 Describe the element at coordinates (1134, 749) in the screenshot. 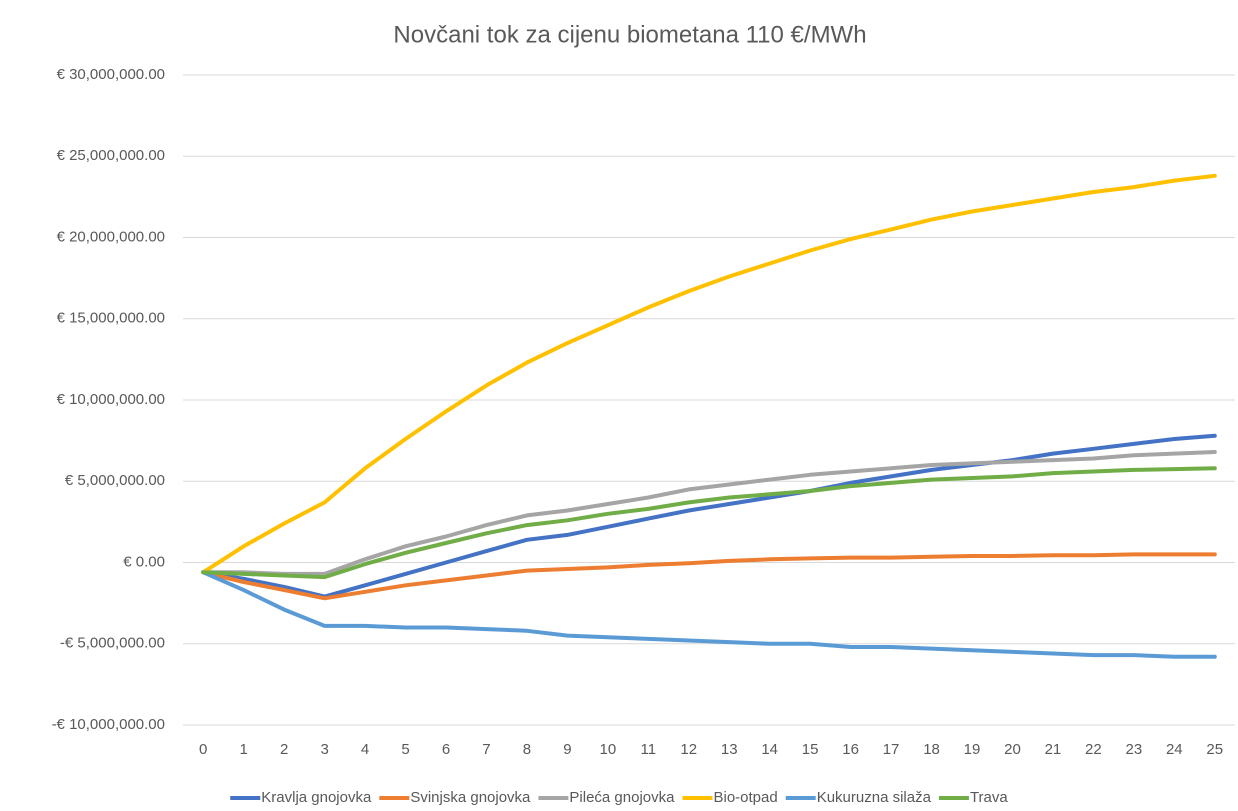

I see `x-tick-label: 23` at that location.